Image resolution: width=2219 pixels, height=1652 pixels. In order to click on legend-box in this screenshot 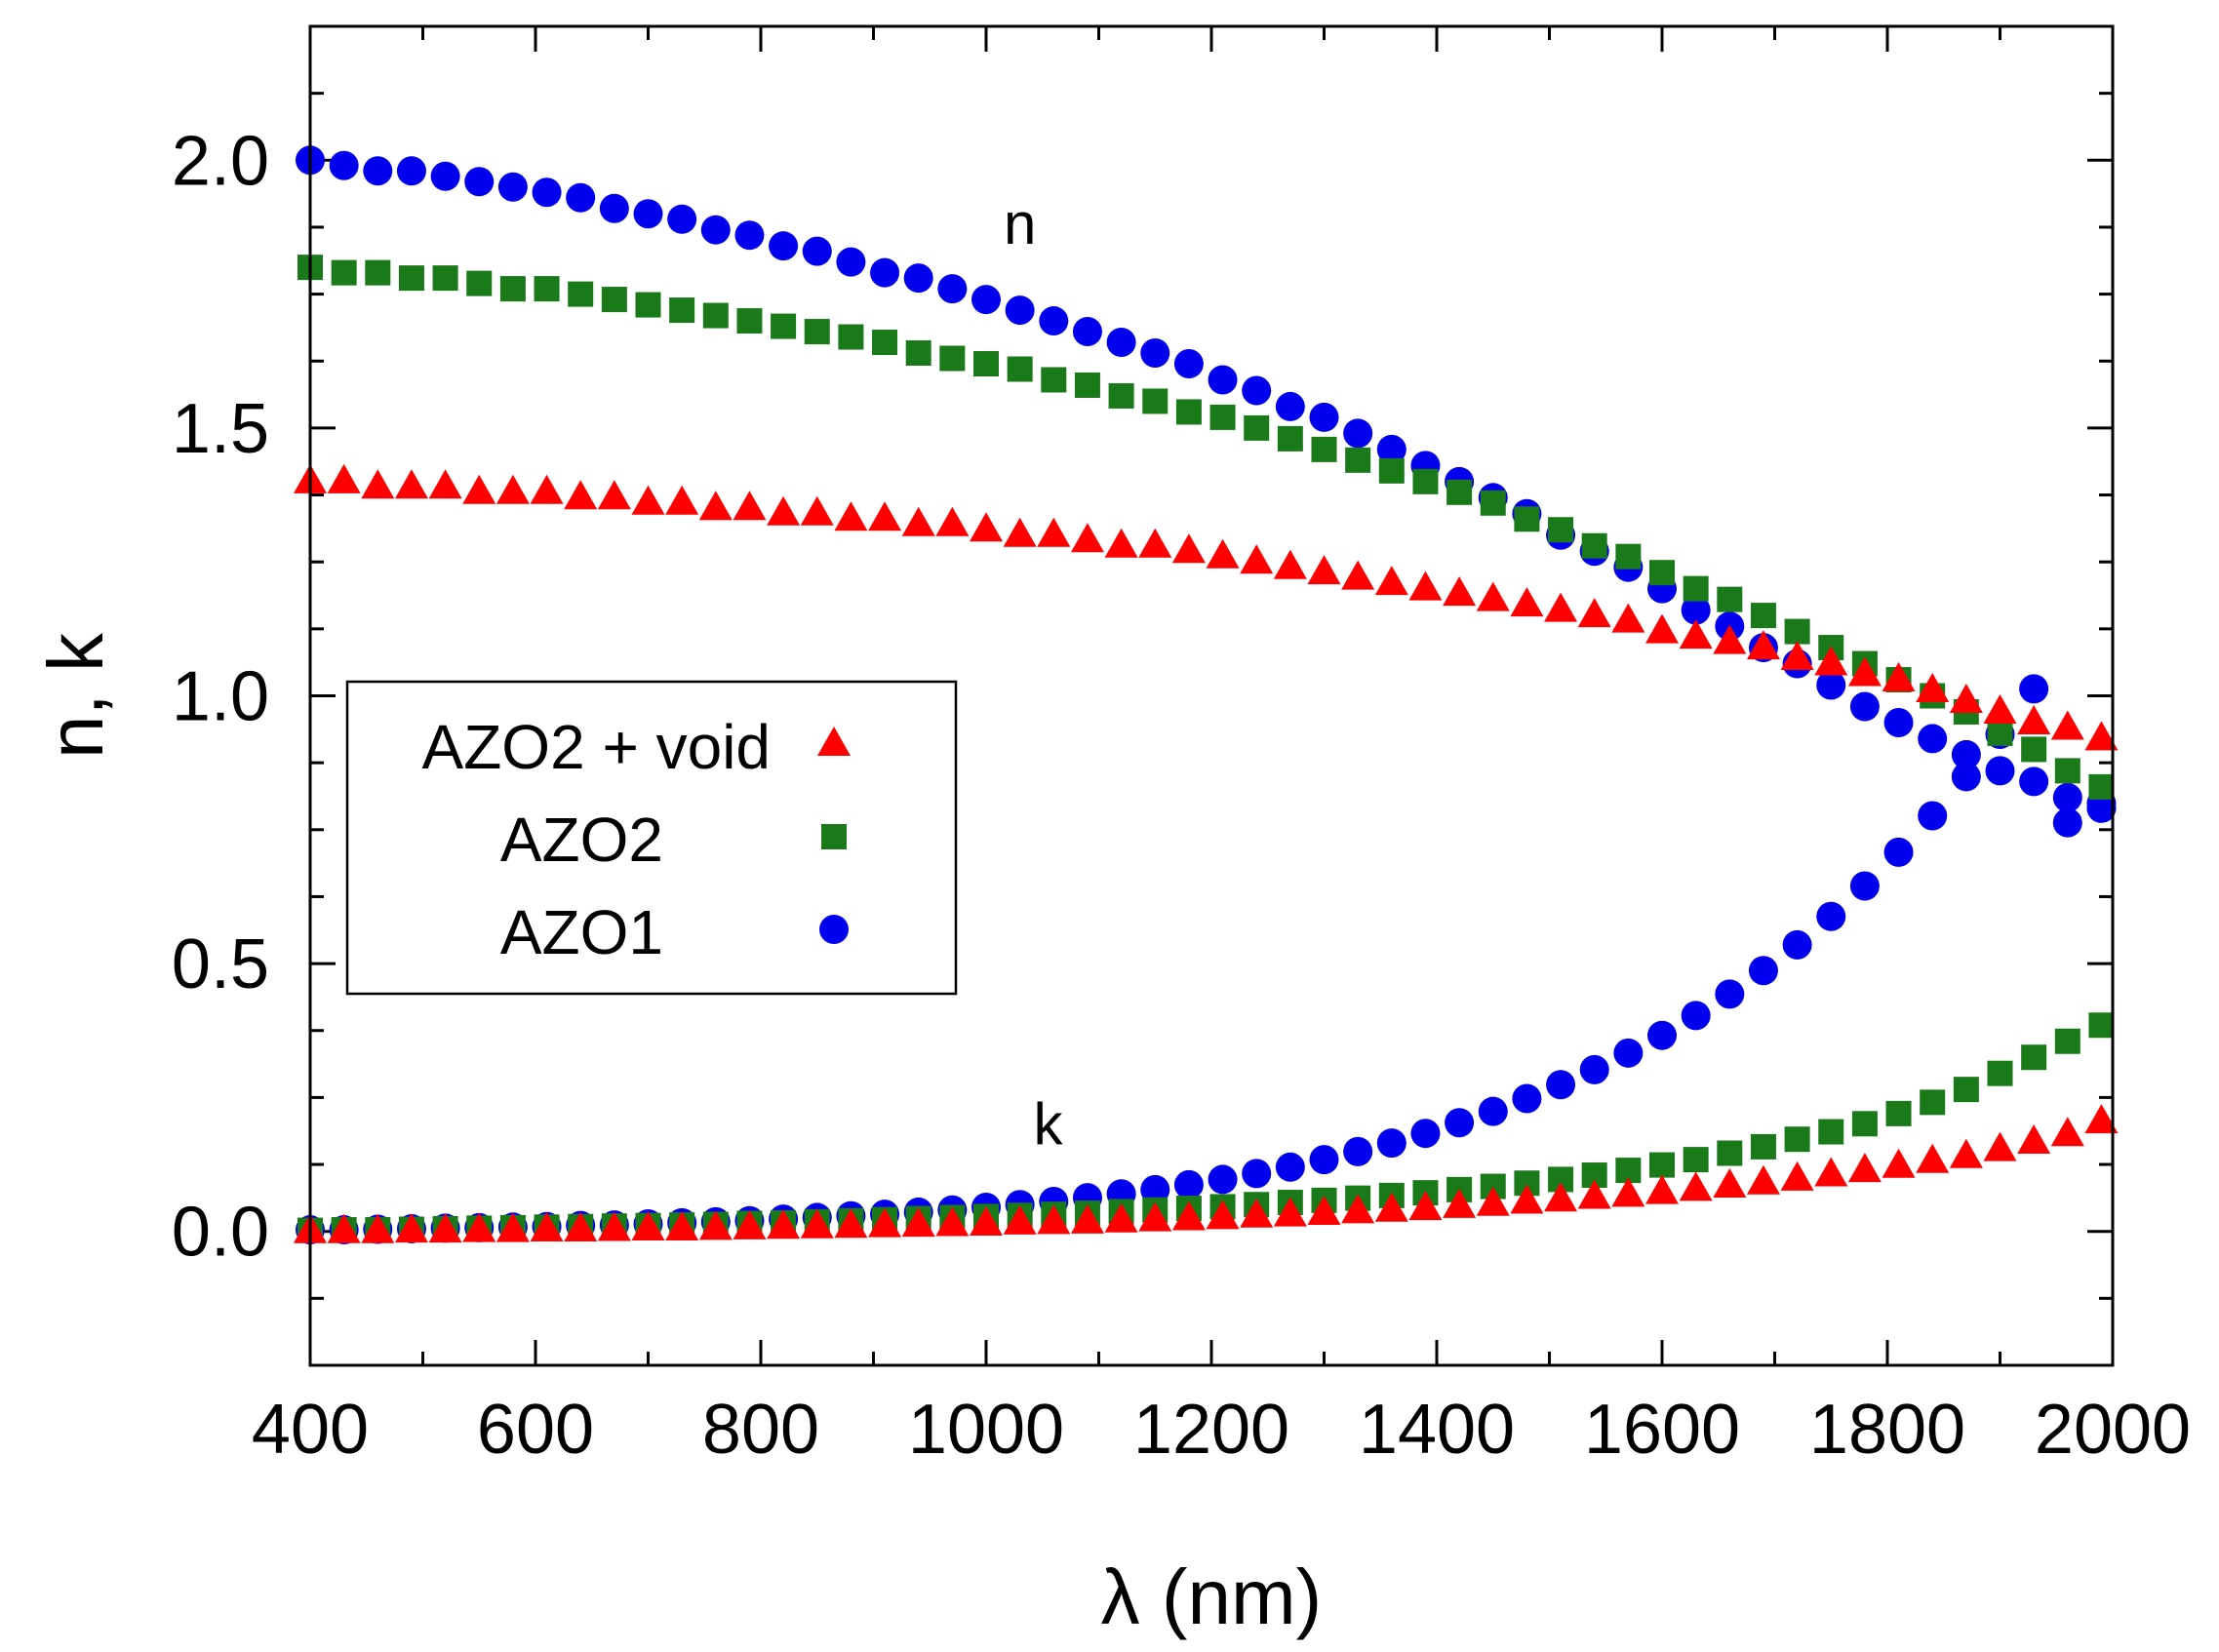, I will do `click(652, 838)`.